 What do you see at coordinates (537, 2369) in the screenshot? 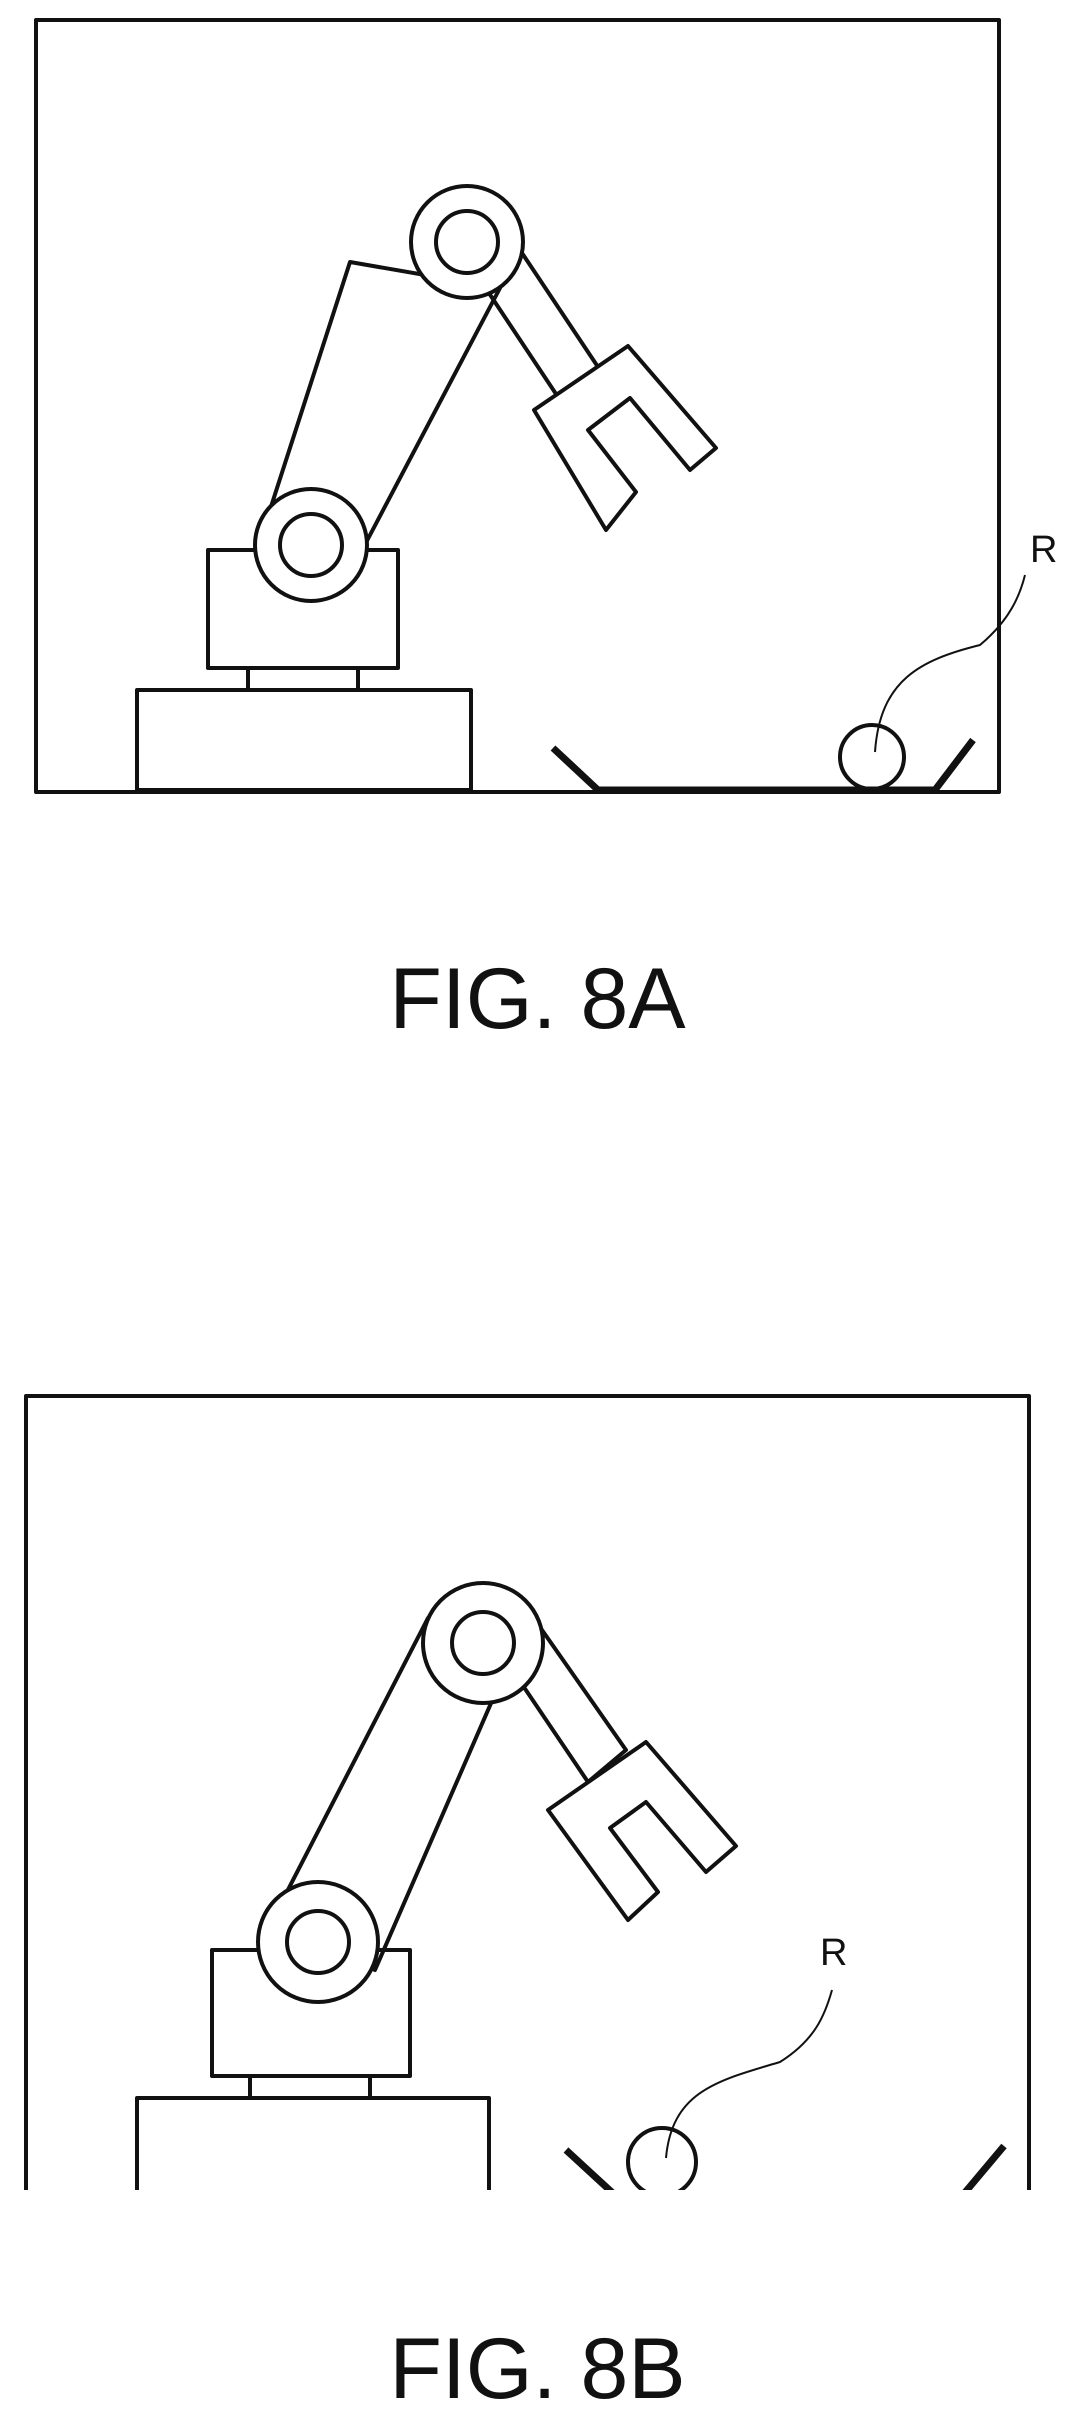
I see `figure-8b-caption: FIG. 8B` at bounding box center [537, 2369].